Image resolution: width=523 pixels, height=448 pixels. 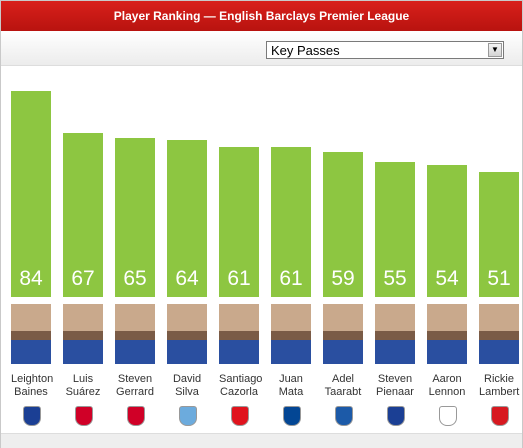 What do you see at coordinates (499, 234) in the screenshot?
I see `bar: 51` at bounding box center [499, 234].